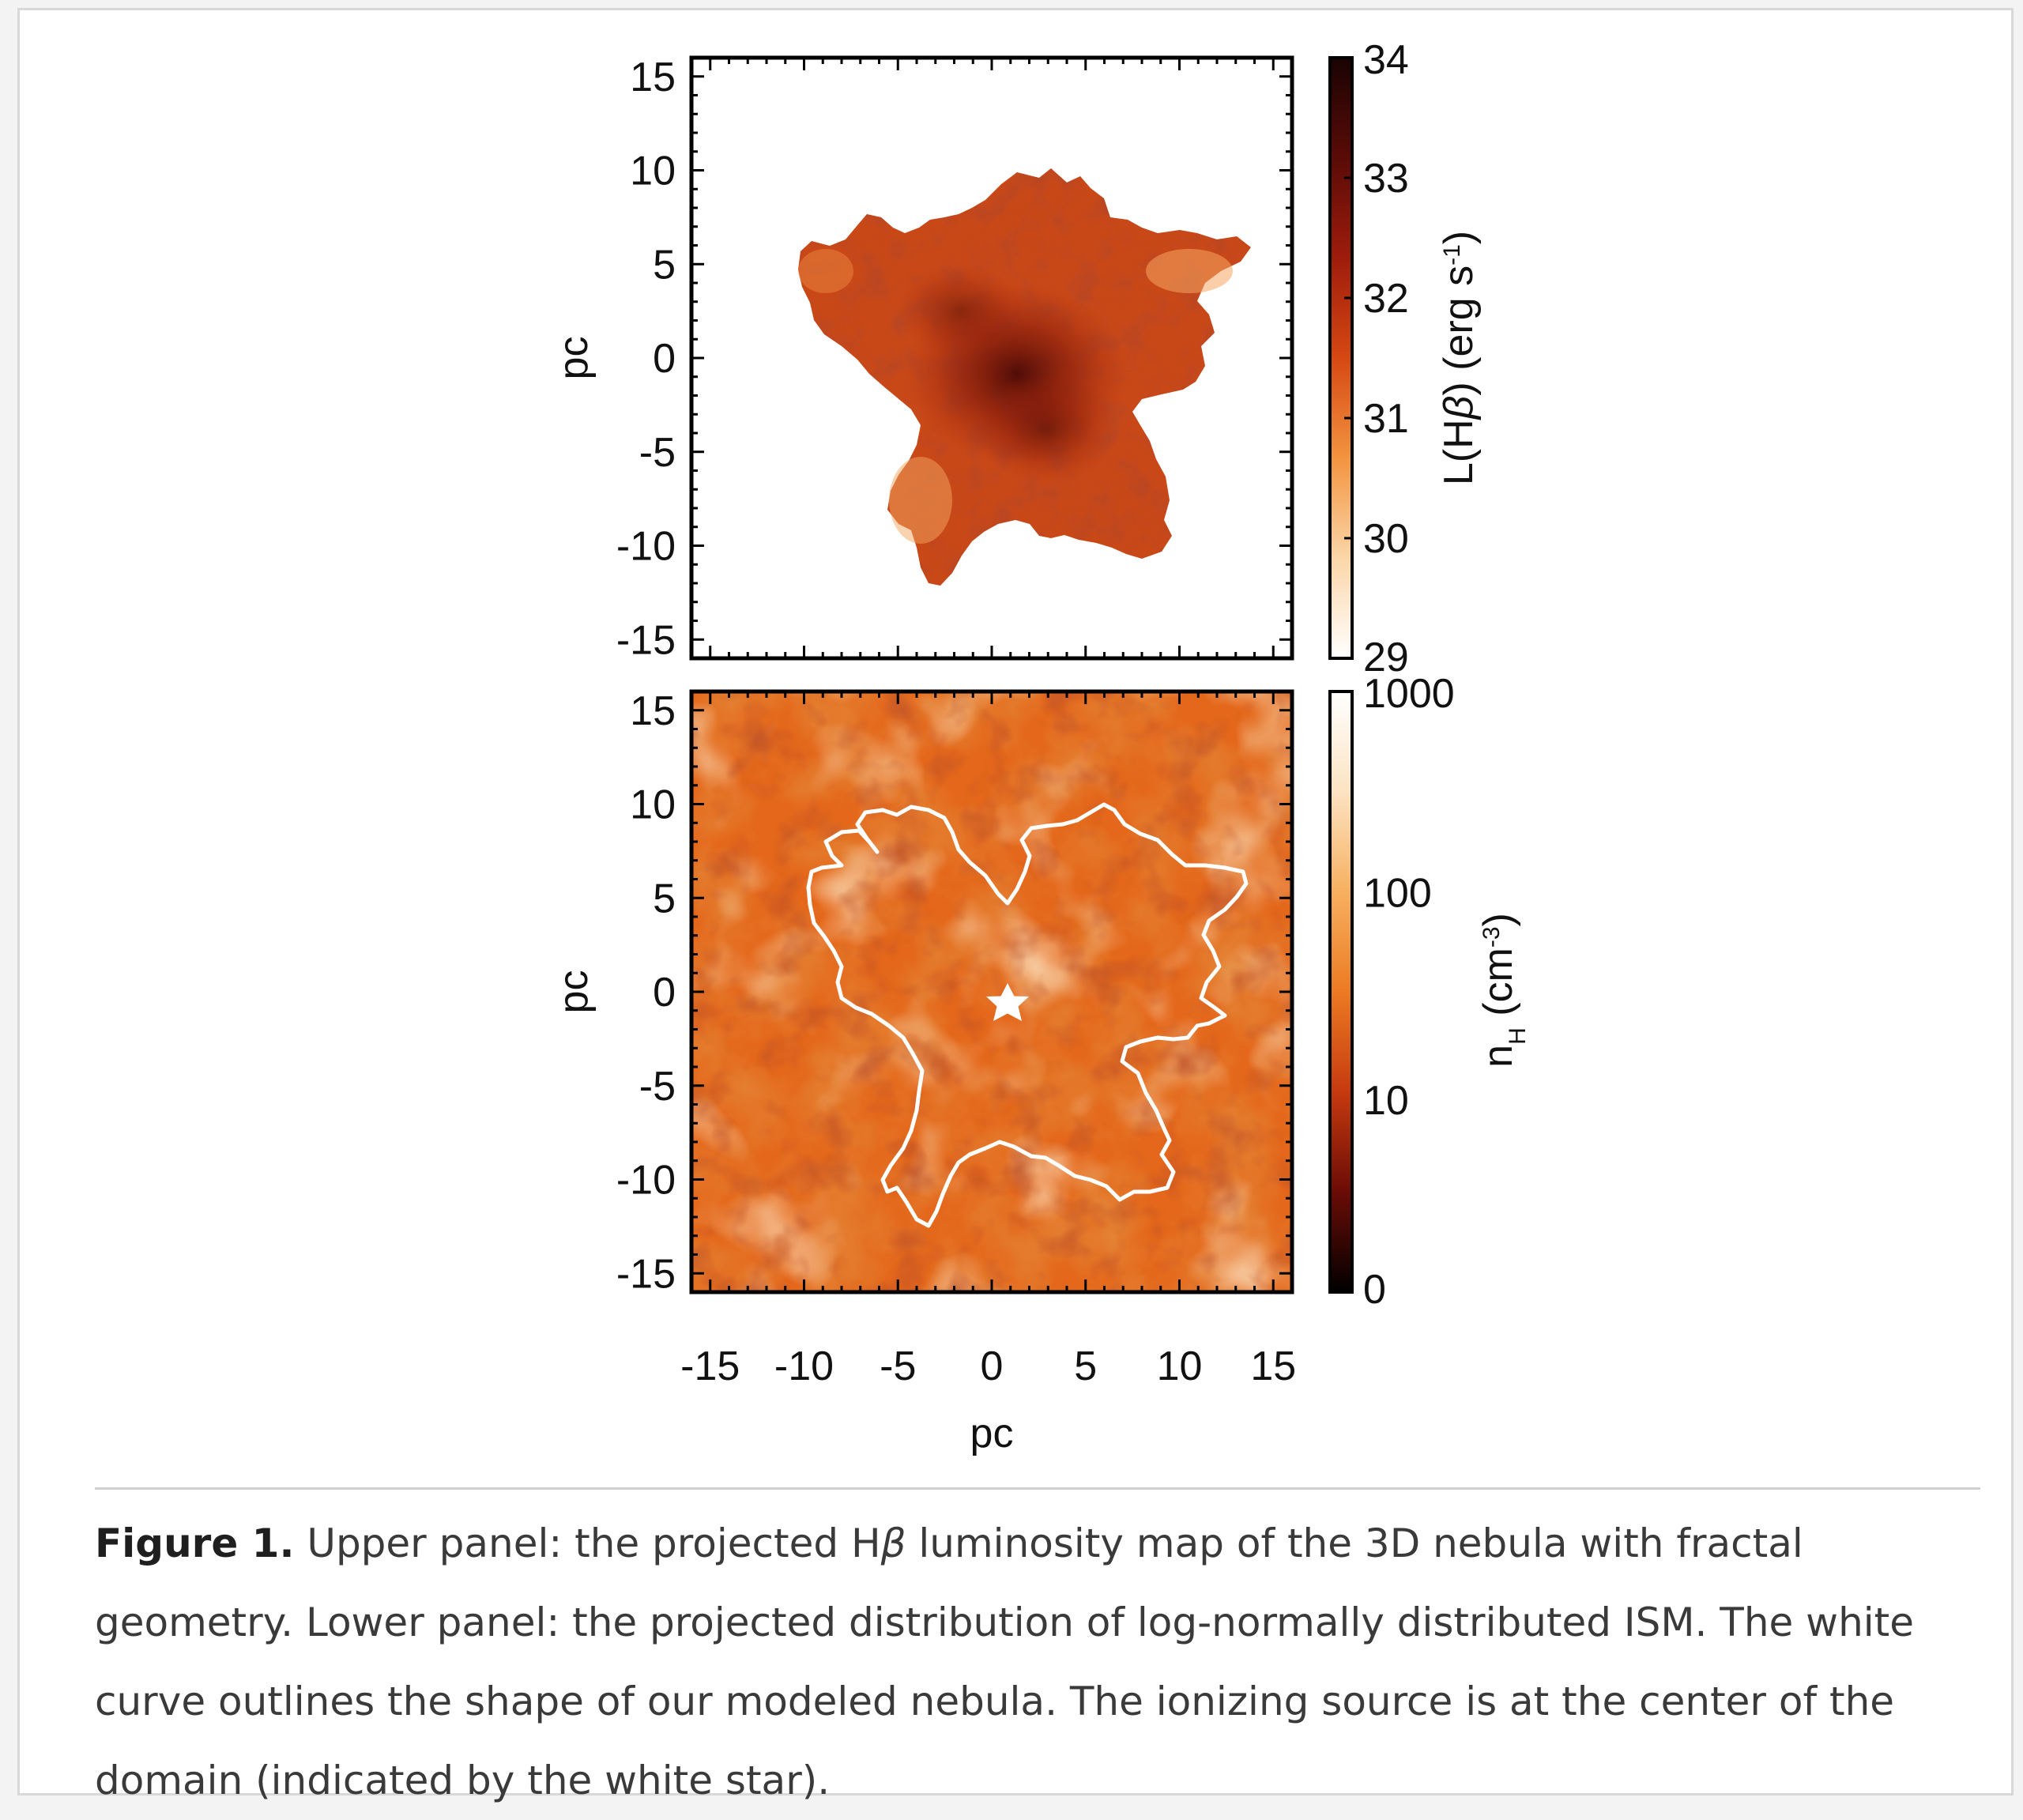 The width and height of the screenshot is (2023, 1820). I want to click on upper-colorbar-label: L(Hβ) (erg s-1), so click(1459, 358).